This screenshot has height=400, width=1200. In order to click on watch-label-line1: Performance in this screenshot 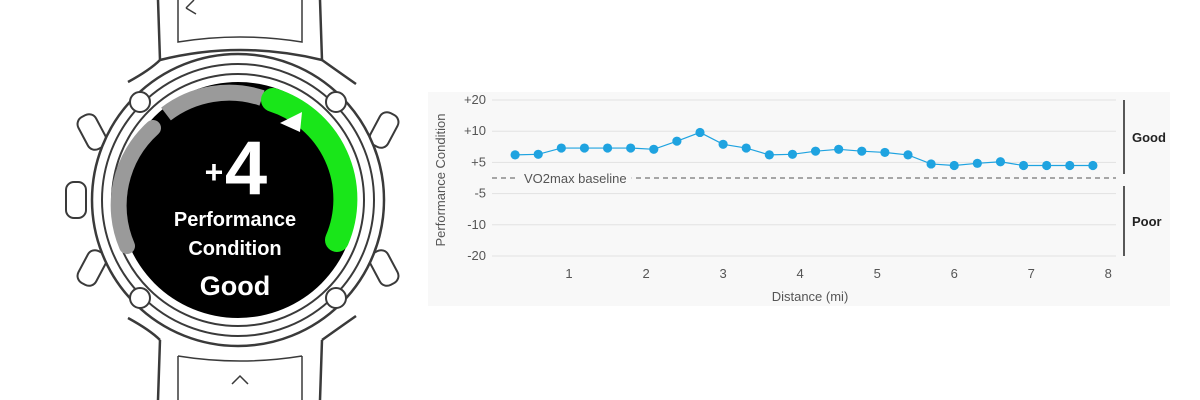, I will do `click(235, 220)`.